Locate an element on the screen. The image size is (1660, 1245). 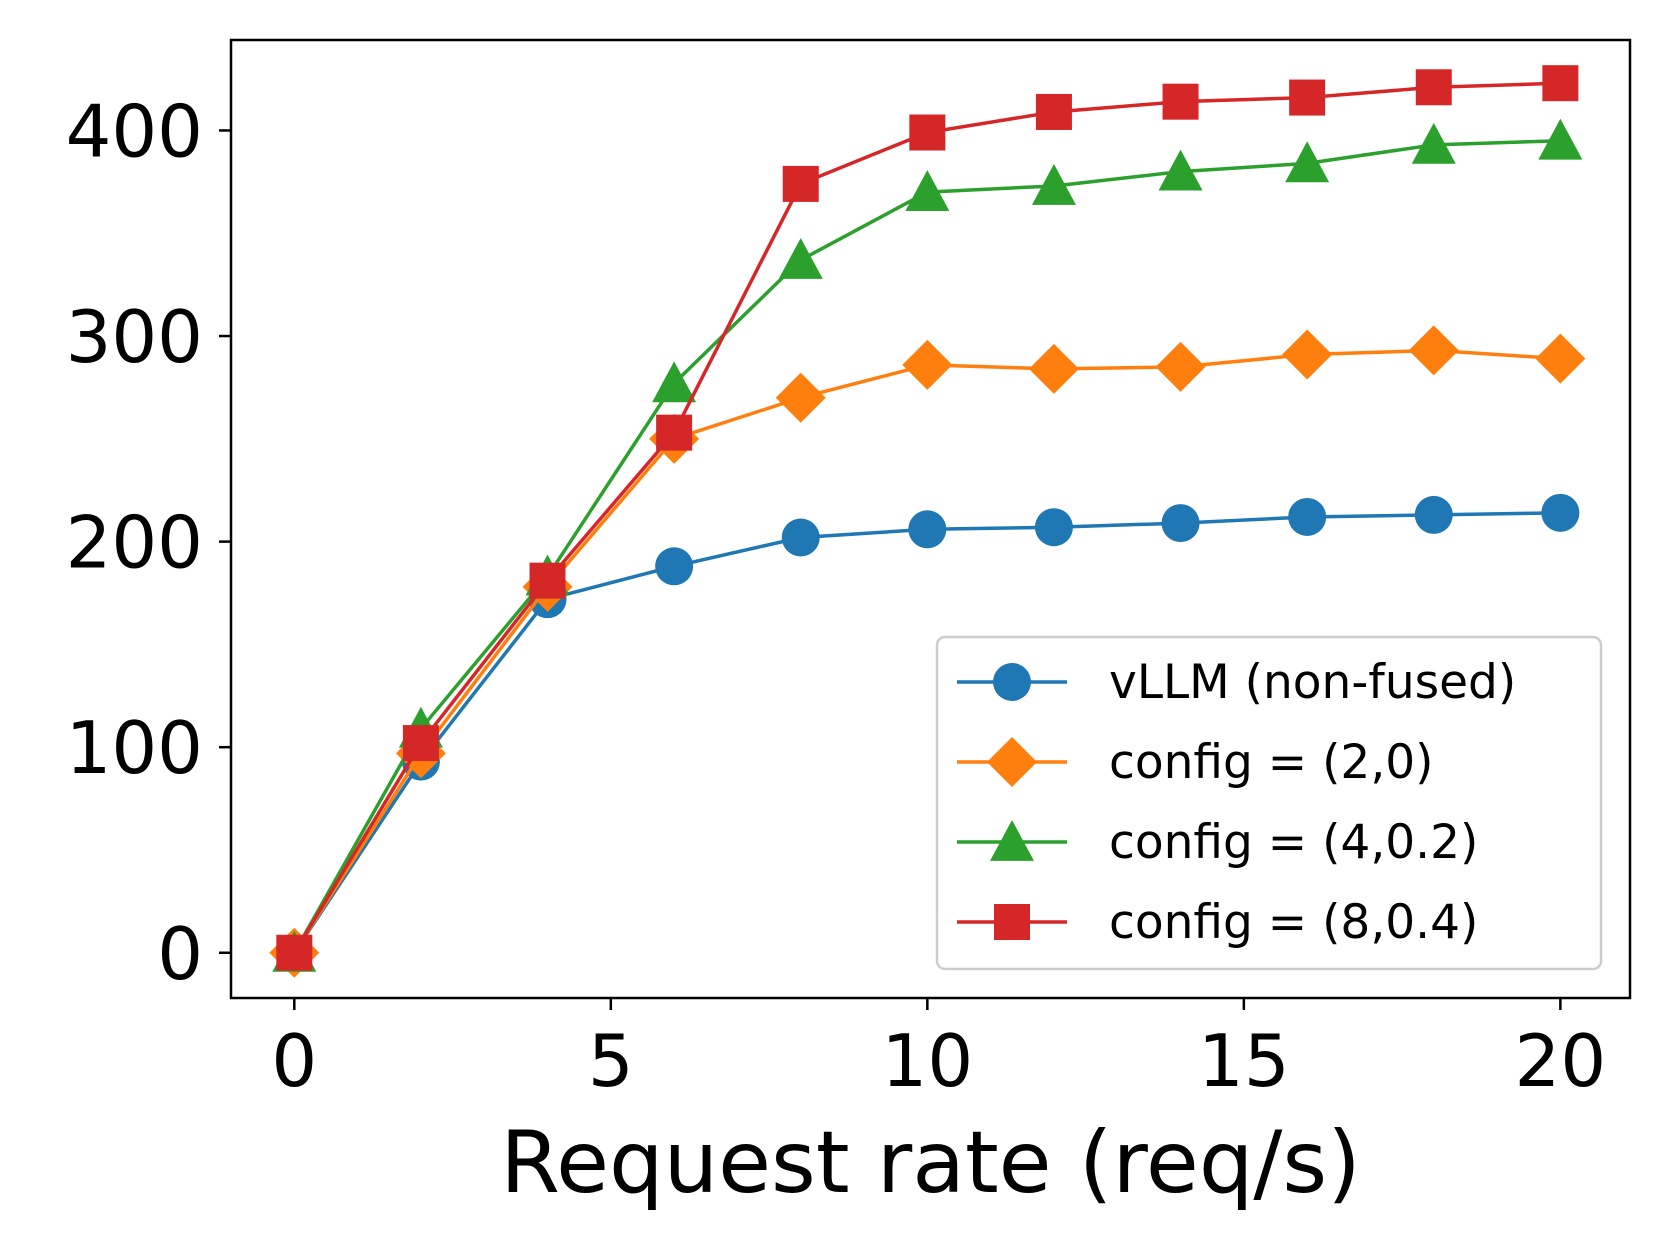
legend-item: config = (2,0) is located at coordinates (1195, 762).